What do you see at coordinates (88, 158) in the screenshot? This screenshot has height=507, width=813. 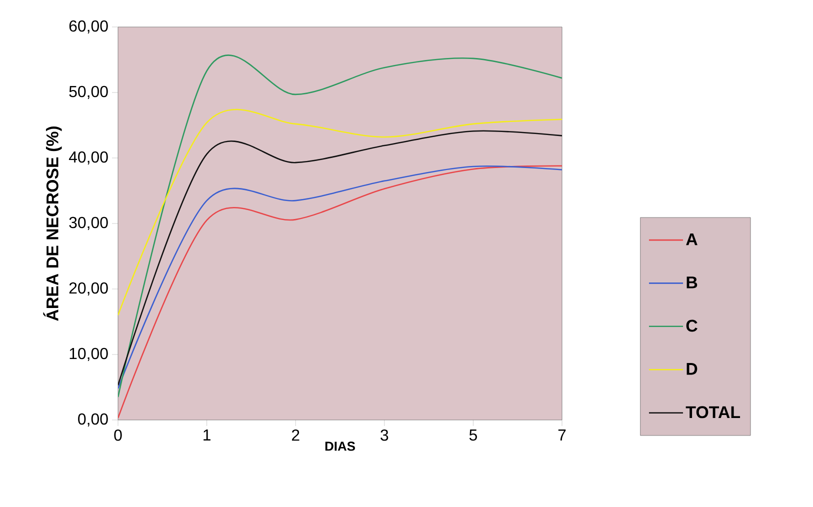 I see `y-tick-label: 40,00` at bounding box center [88, 158].